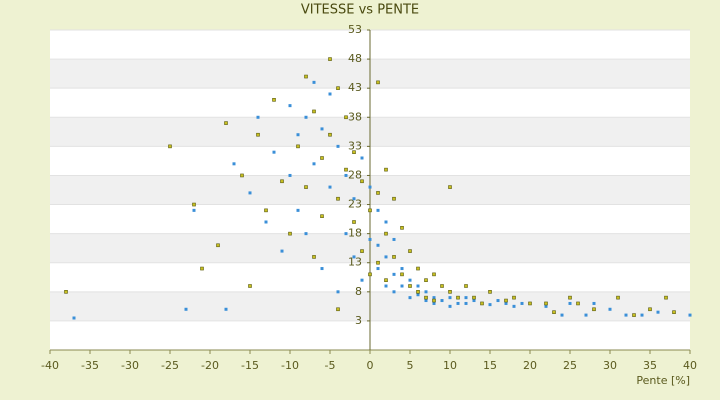 The image size is (720, 400). I want to click on x-tick-label: 25, so click(570, 365).